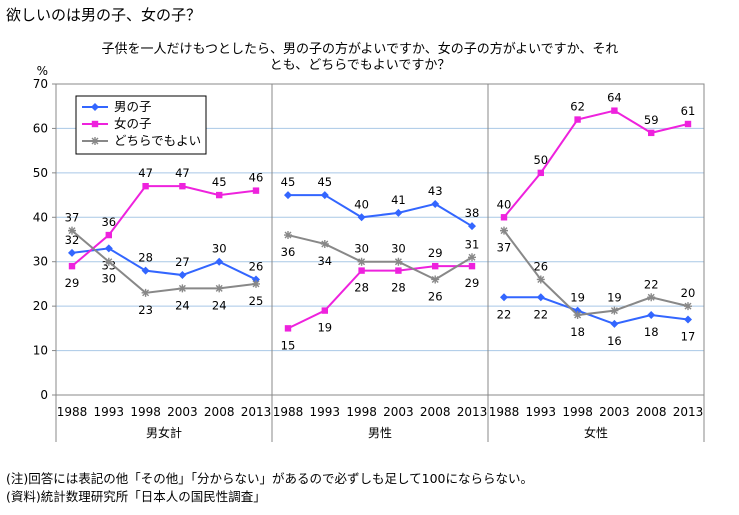 The image size is (739, 515). What do you see at coordinates (40, 173) in the screenshot?
I see `y-tick-label: 50` at bounding box center [40, 173].